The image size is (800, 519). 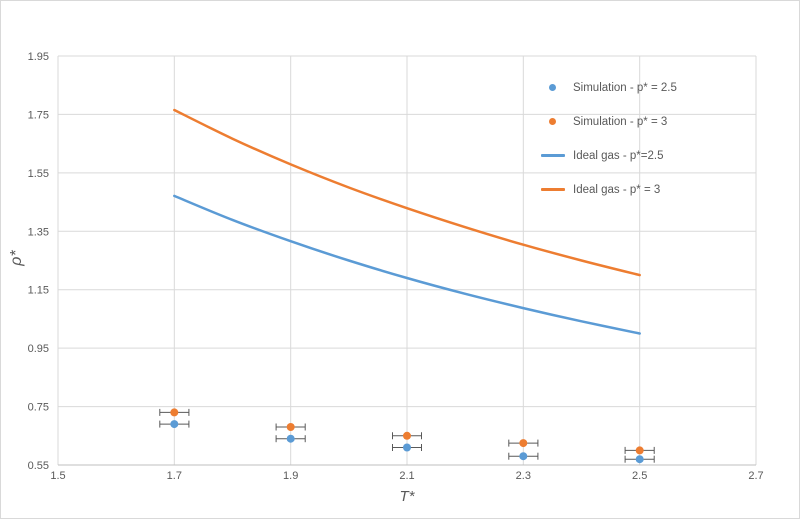 I want to click on legend-item-ideal-gas-p2-5: Ideal gas - p*=2.5, so click(x=609, y=155).